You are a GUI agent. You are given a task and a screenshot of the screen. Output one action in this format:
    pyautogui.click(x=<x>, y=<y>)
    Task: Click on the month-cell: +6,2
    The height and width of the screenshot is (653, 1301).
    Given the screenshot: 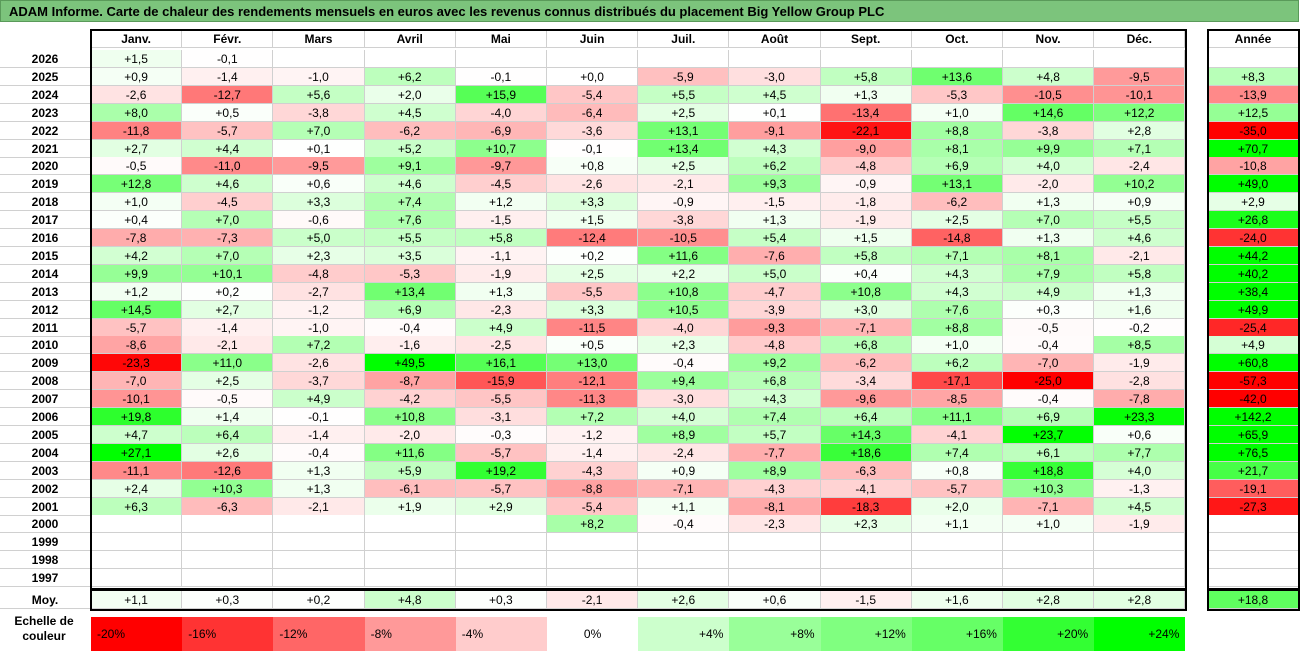 What is the action you would take?
    pyautogui.click(x=410, y=76)
    